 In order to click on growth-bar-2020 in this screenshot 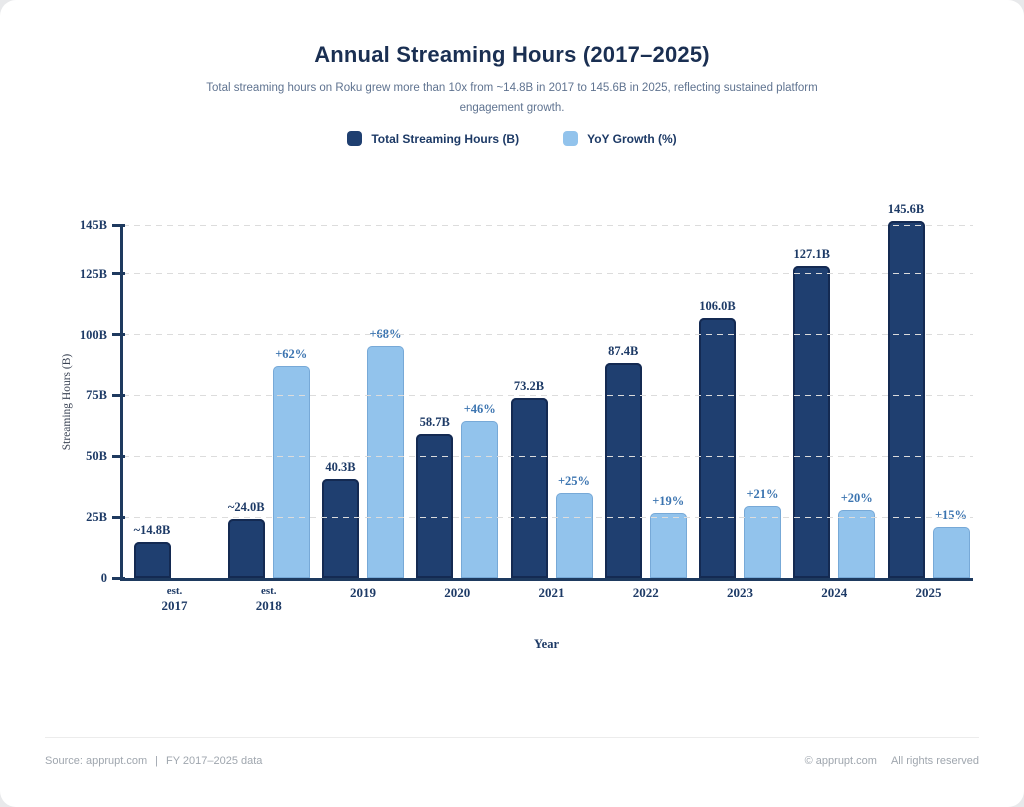, I will do `click(480, 499)`.